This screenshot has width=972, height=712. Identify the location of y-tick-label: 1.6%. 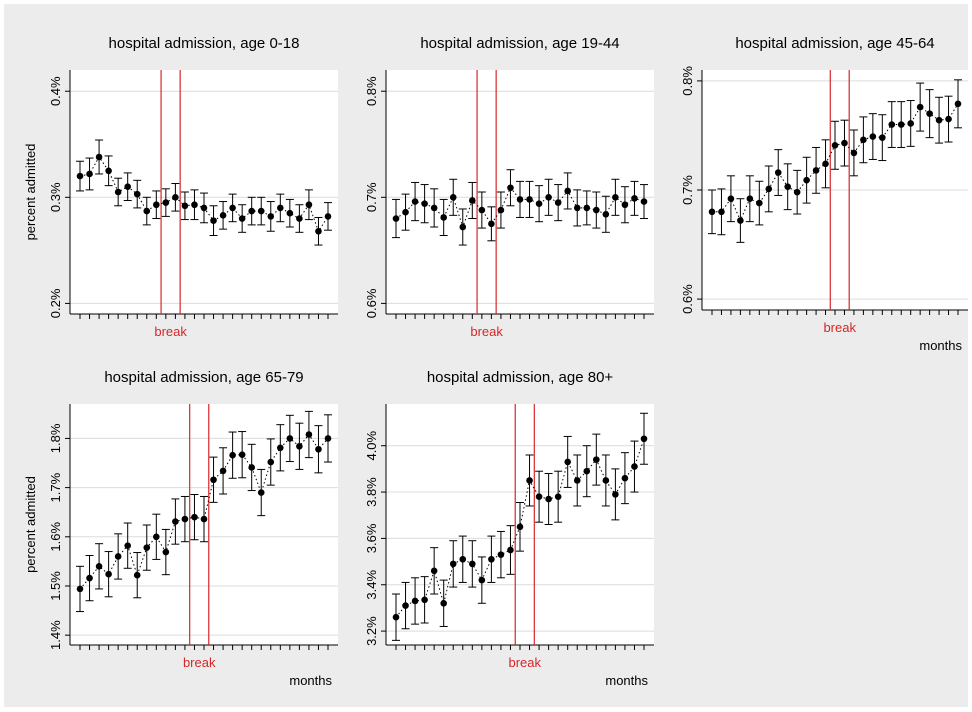
(55, 537).